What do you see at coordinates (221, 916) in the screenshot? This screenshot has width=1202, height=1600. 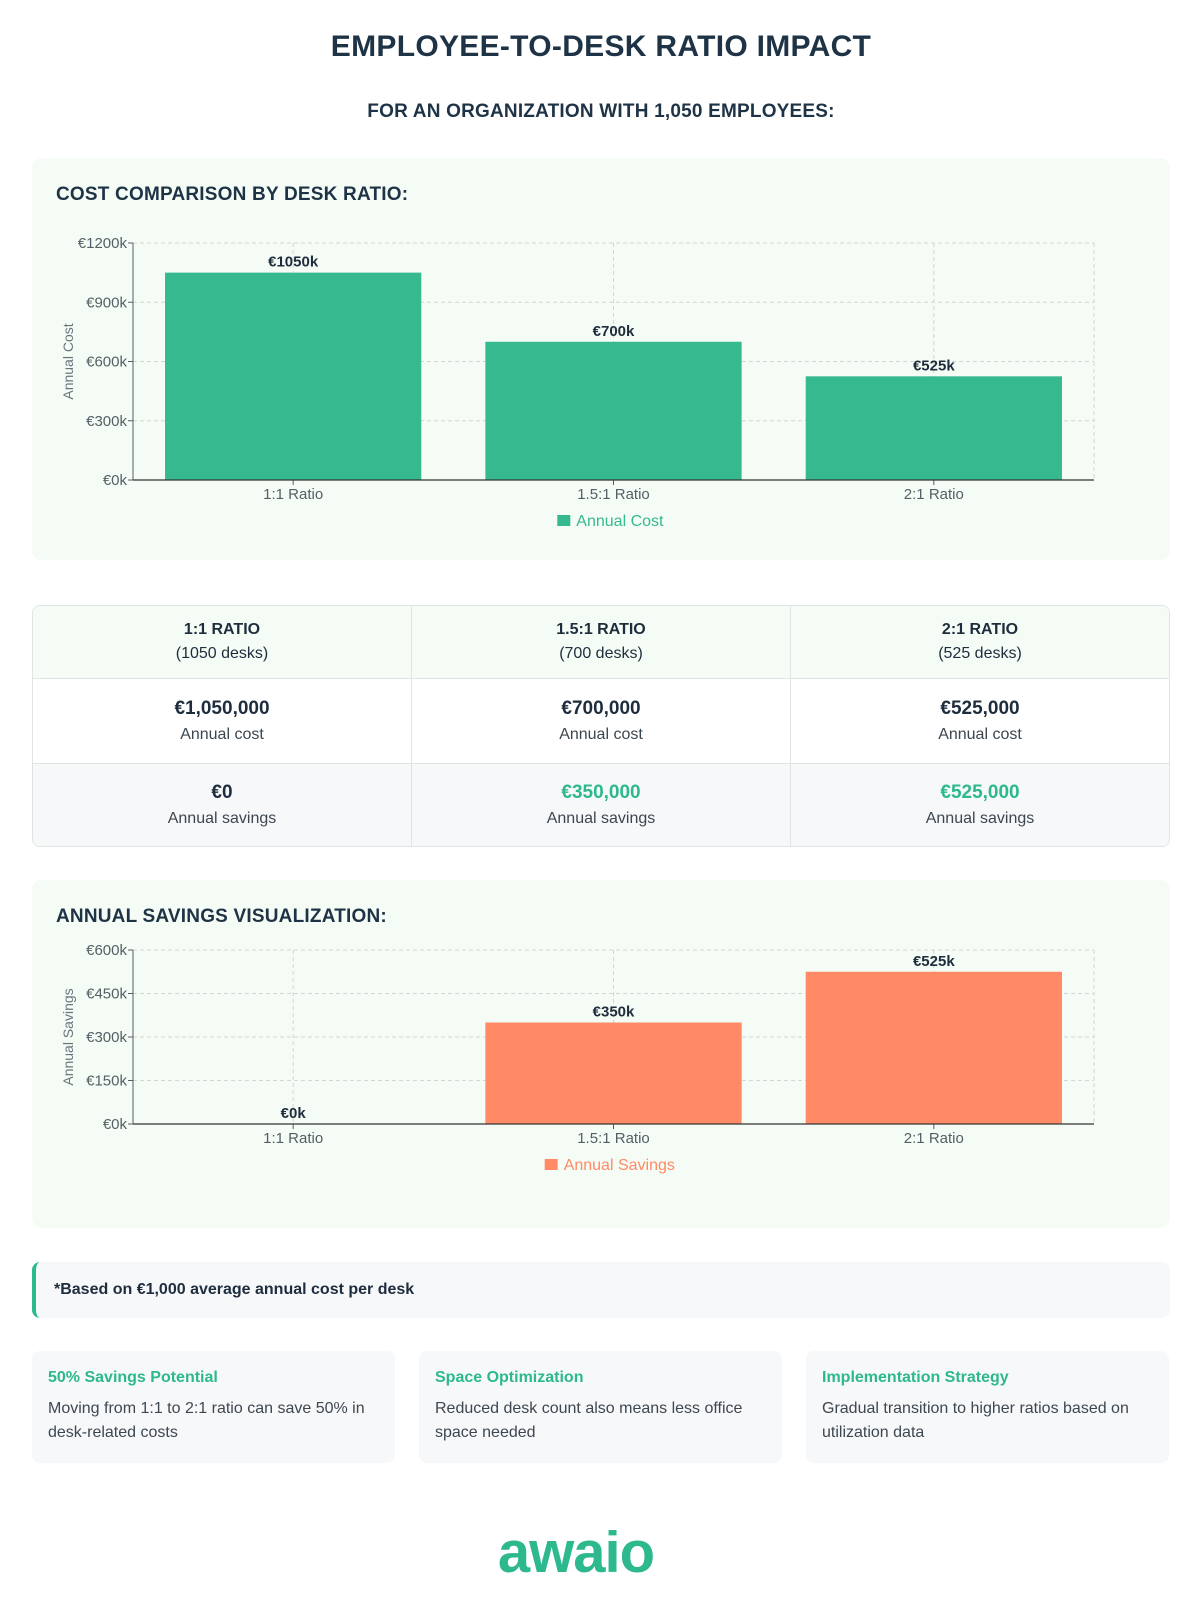 I see `savings-chart-title: ANNUAL SAVINGS VISUALIZATION:` at bounding box center [221, 916].